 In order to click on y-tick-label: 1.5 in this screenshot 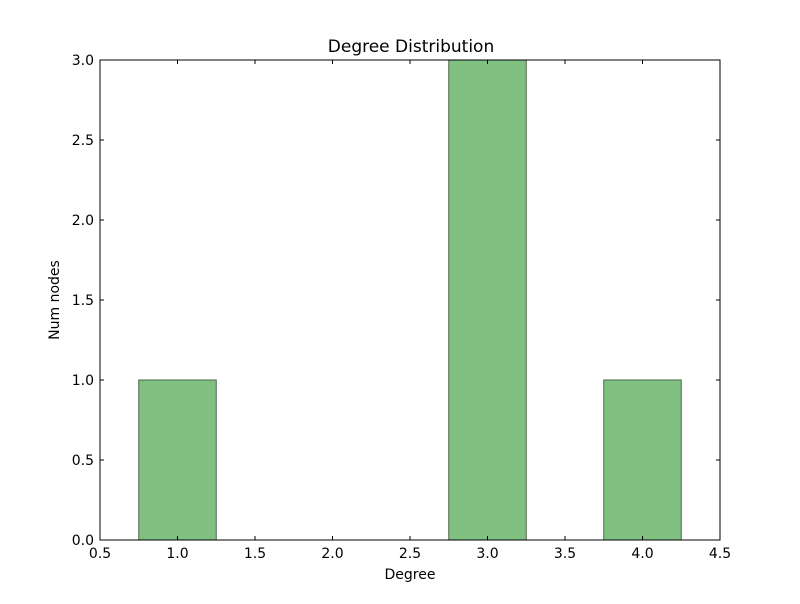, I will do `click(83, 301)`.